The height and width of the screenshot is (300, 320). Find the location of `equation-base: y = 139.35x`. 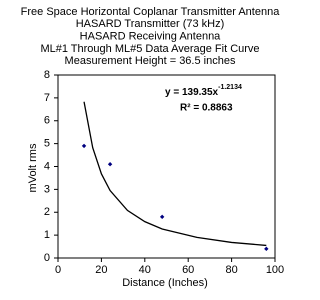

equation-base: y = 139.35x is located at coordinates (192, 92).